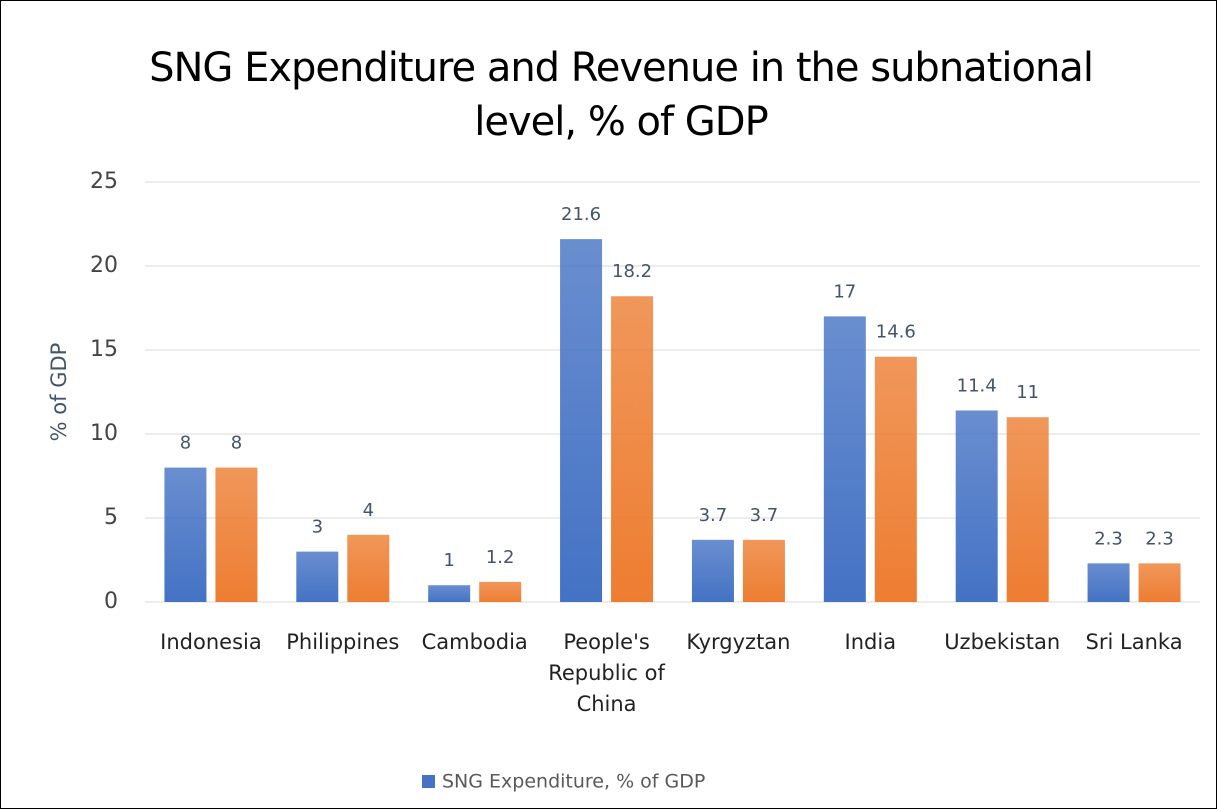 This screenshot has height=809, width=1217. I want to click on data-label: 14.6, so click(896, 332).